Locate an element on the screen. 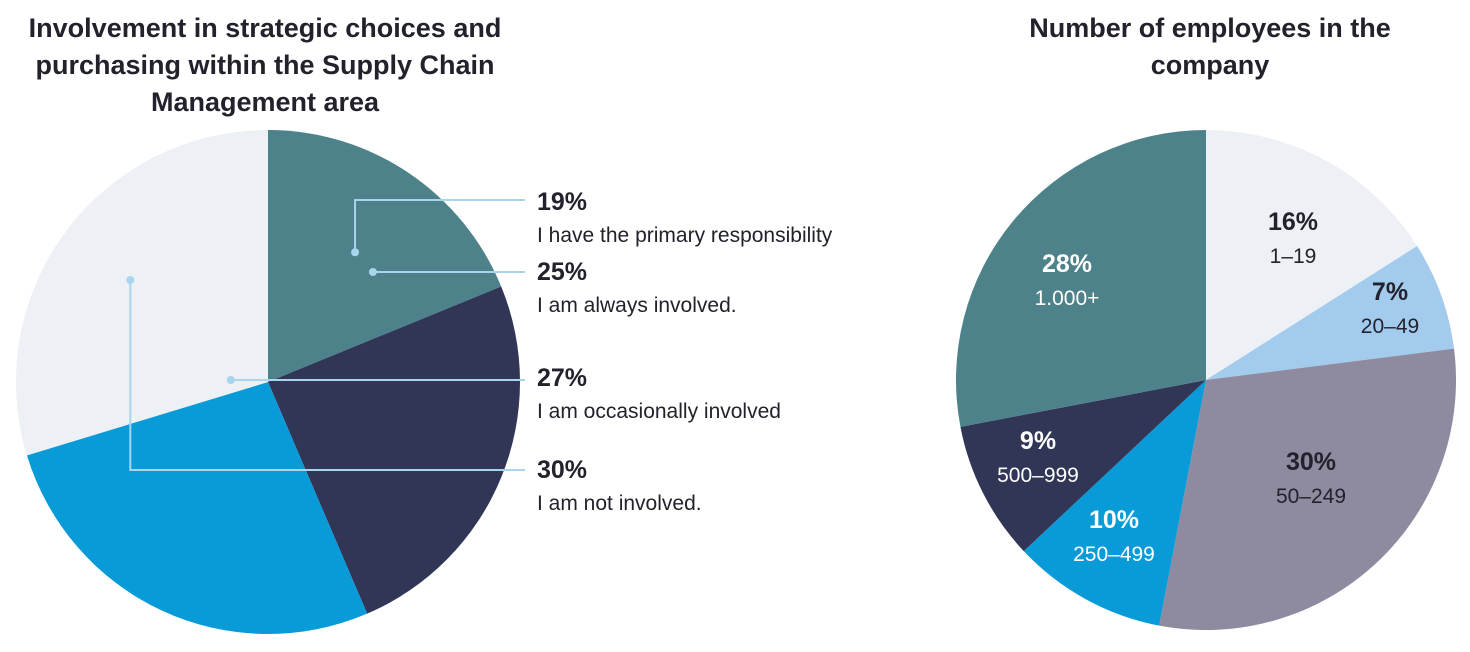 This screenshot has width=1470, height=652. slice-percent-i-have-the-primary-responsibility: 19% is located at coordinates (562, 202).